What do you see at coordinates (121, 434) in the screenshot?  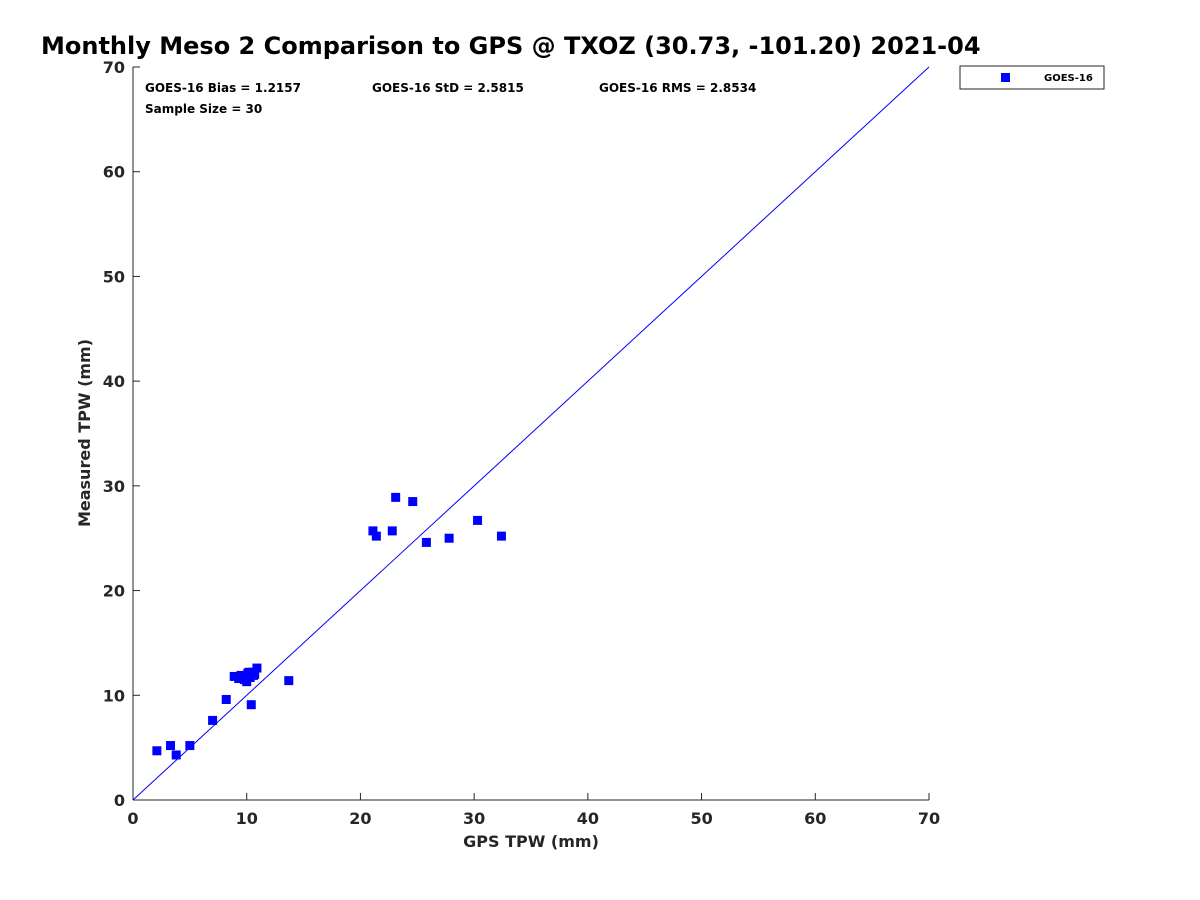 I see `y-axis-ticks: 0 10 20 30 40 50 60 70` at bounding box center [121, 434].